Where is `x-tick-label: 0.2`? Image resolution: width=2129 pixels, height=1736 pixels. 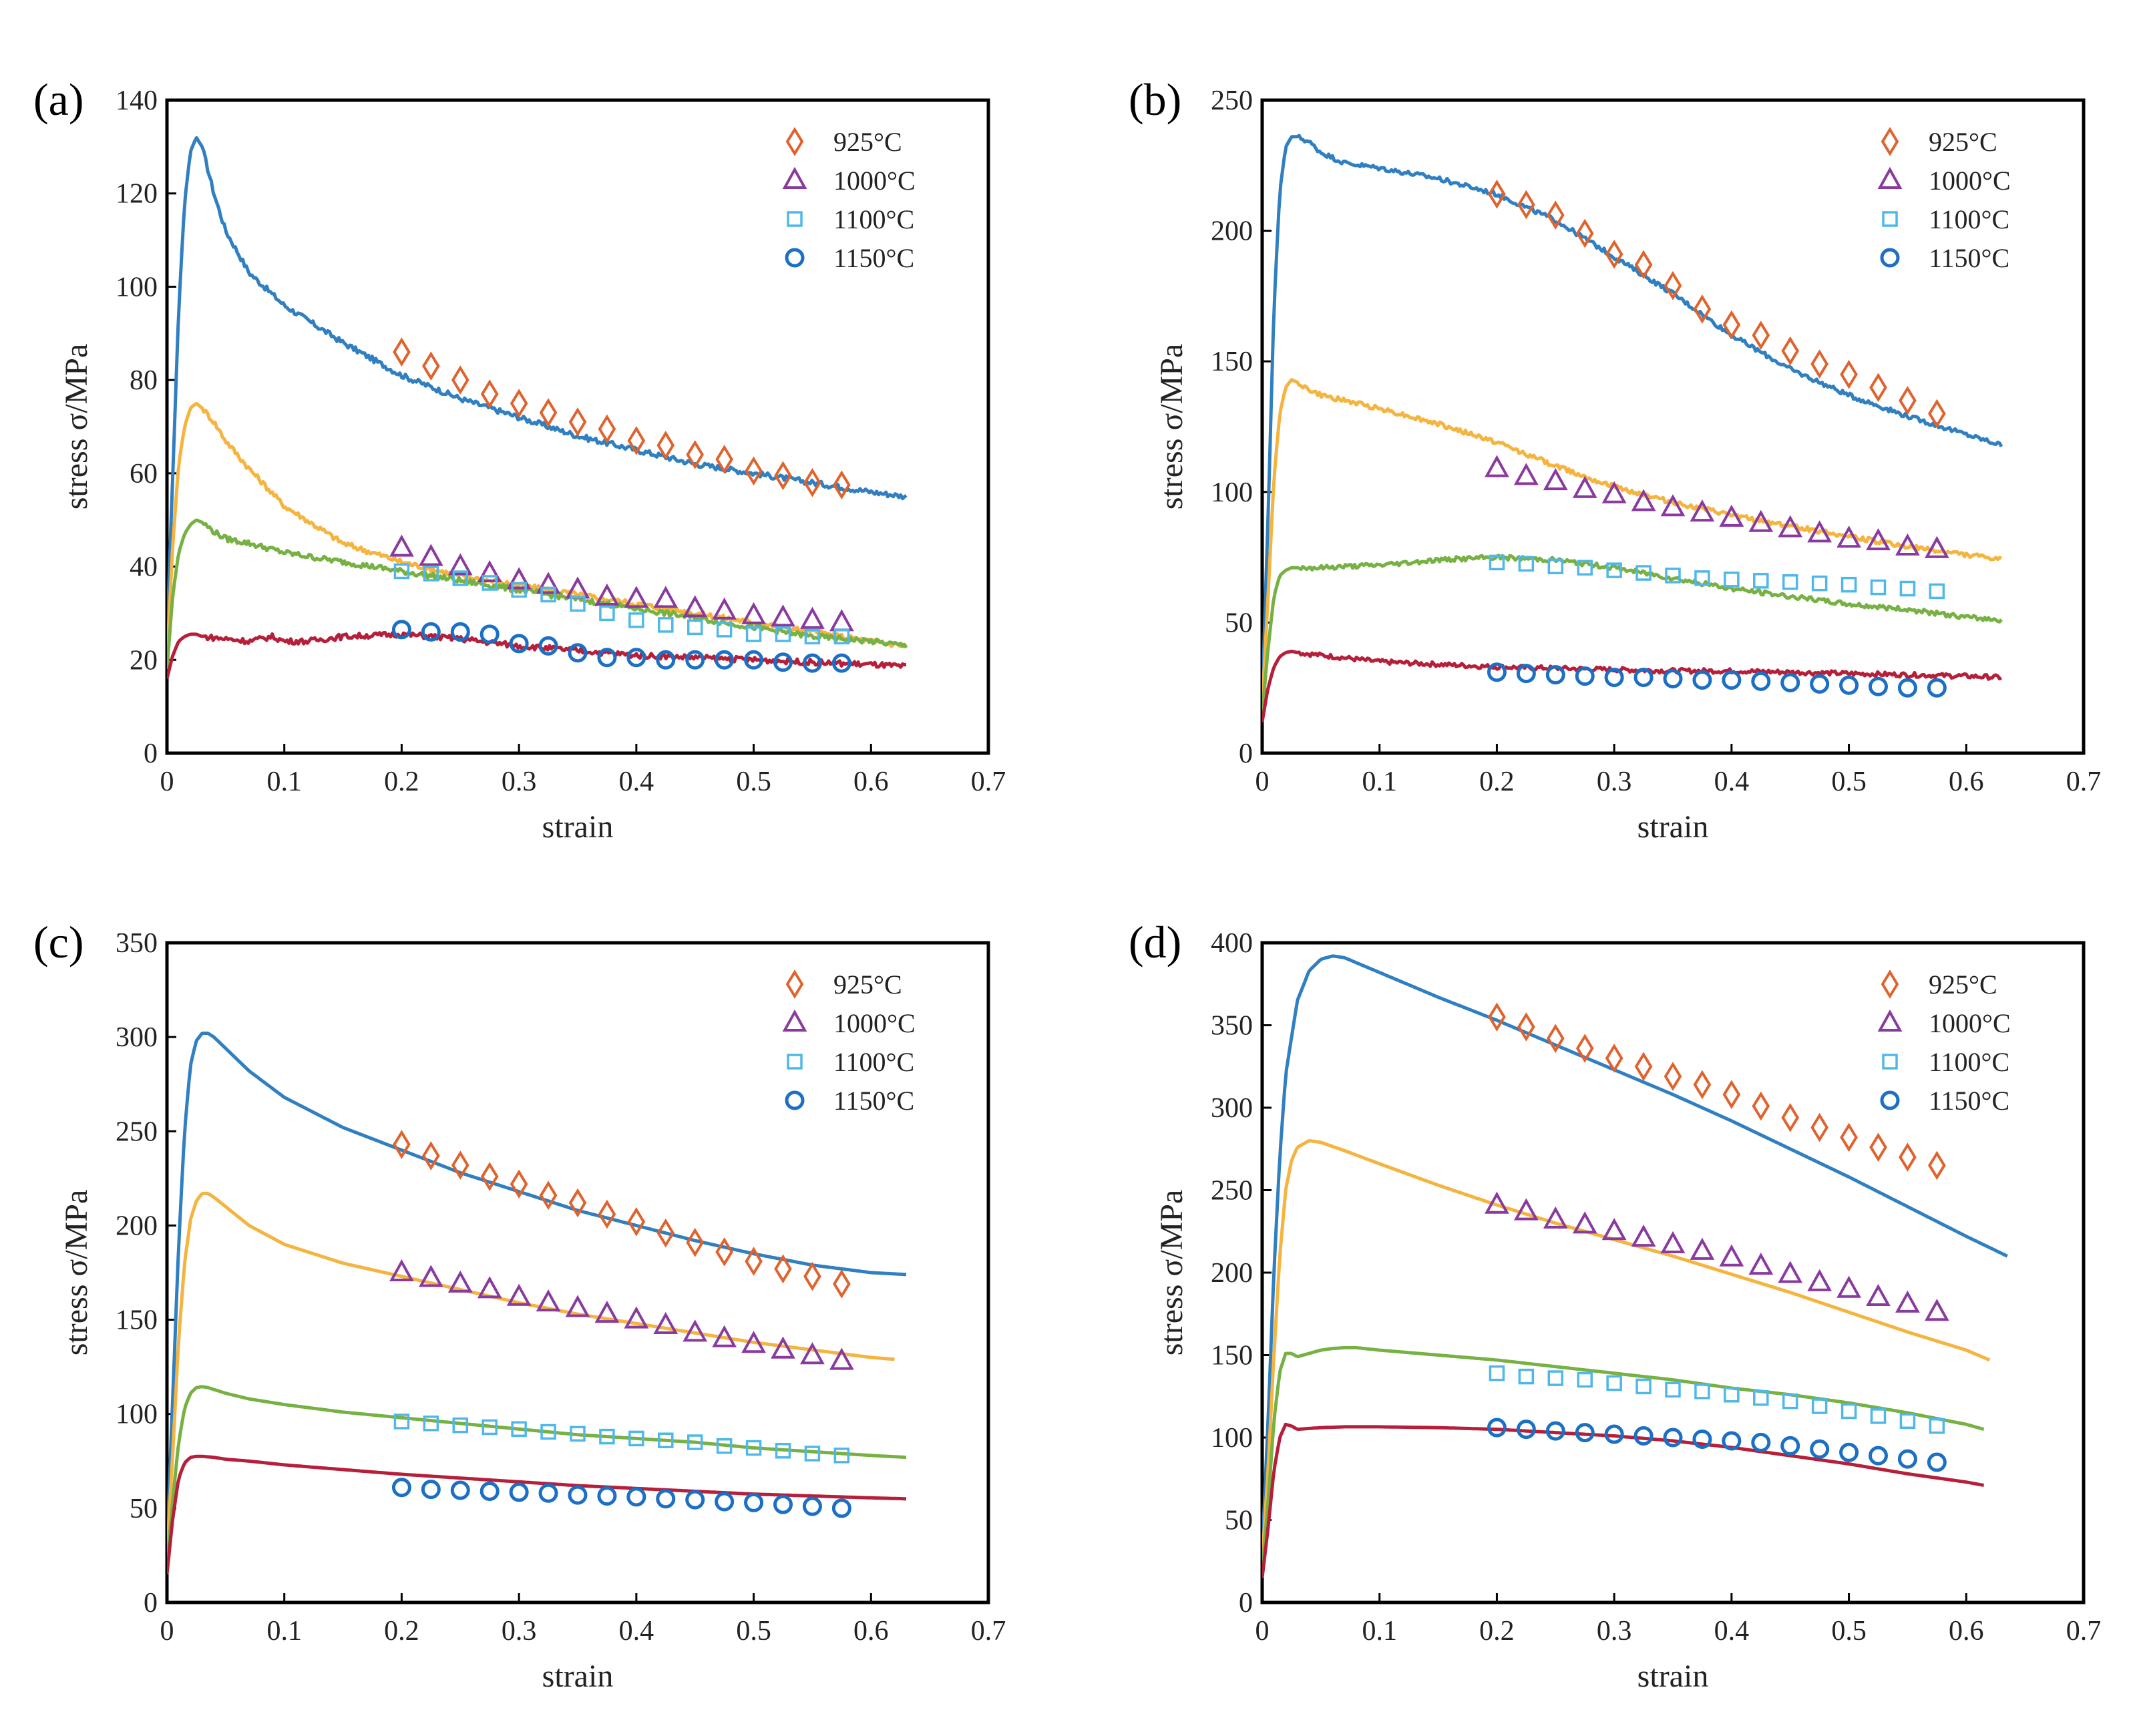
x-tick-label: 0.2 is located at coordinates (1497, 782).